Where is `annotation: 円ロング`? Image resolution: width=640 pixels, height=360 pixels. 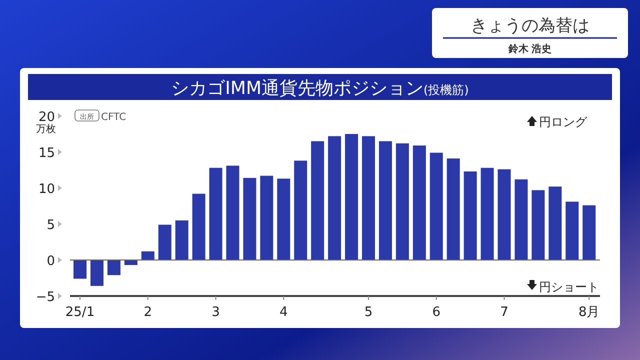
annotation: 円ロング is located at coordinates (563, 122).